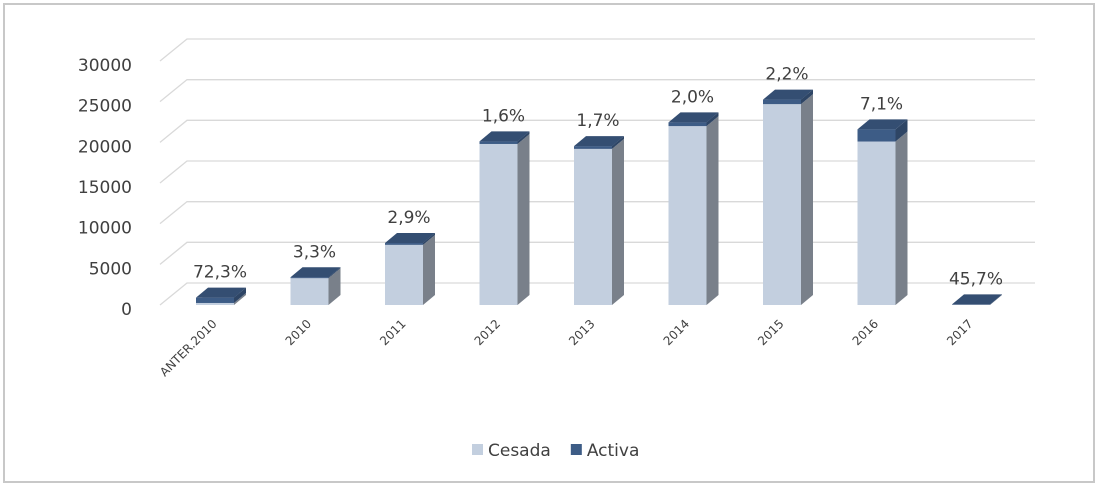 Image resolution: width=1105 pixels, height=490 pixels. What do you see at coordinates (126, 310) in the screenshot?
I see `y-tick-label: 0` at bounding box center [126, 310].